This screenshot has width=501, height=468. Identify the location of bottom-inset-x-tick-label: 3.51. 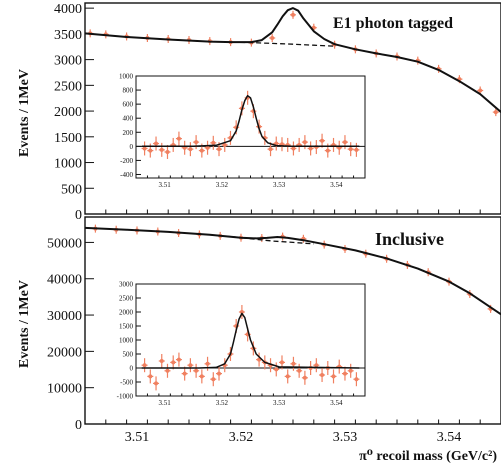
(165, 403).